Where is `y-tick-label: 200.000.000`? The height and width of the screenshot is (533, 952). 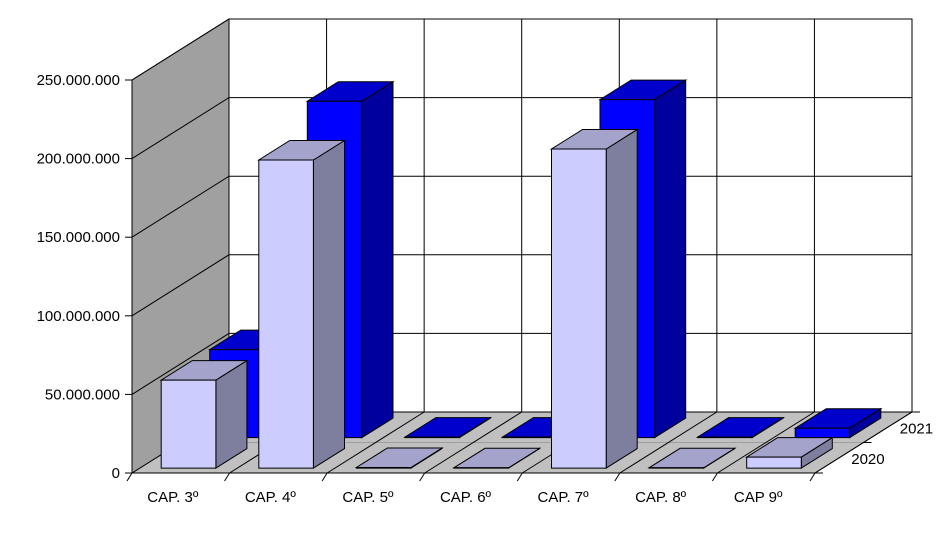 y-tick-label: 200.000.000 is located at coordinates (78, 159).